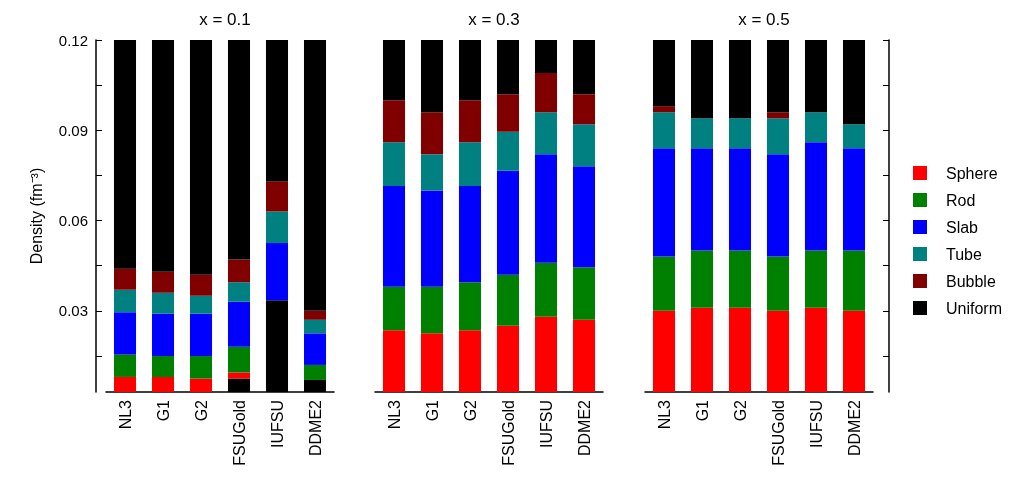  Describe the element at coordinates (225, 19) in the screenshot. I see `chart-title: x = 0.1` at that location.